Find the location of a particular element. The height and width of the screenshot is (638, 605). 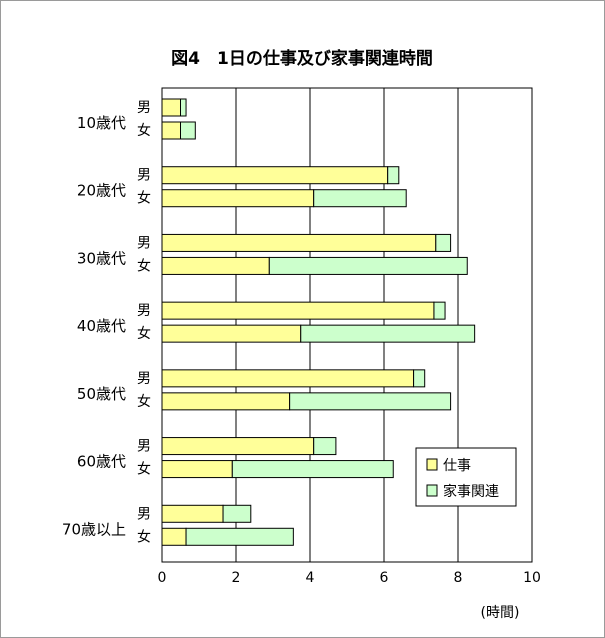

legend-swatch-housework is located at coordinates (432, 490).